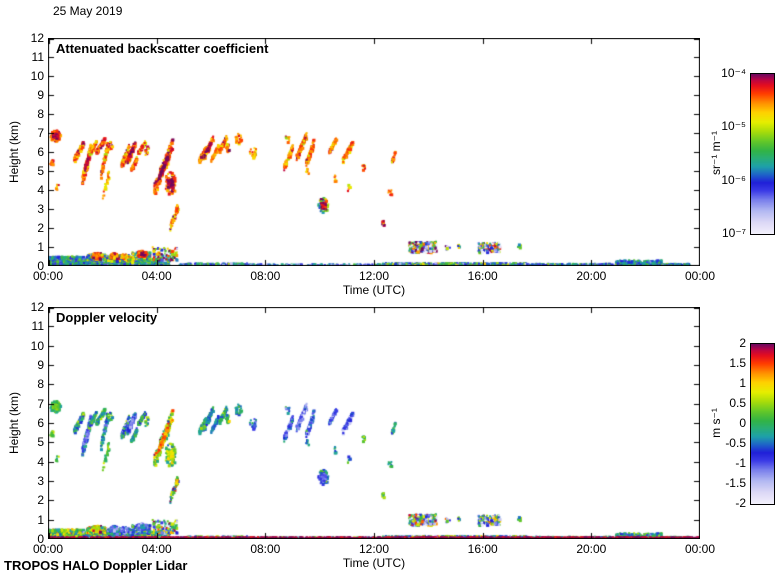 This screenshot has height=580, width=780. Describe the element at coordinates (740, 463) in the screenshot. I see `colorbar-tick-label: -1` at that location.